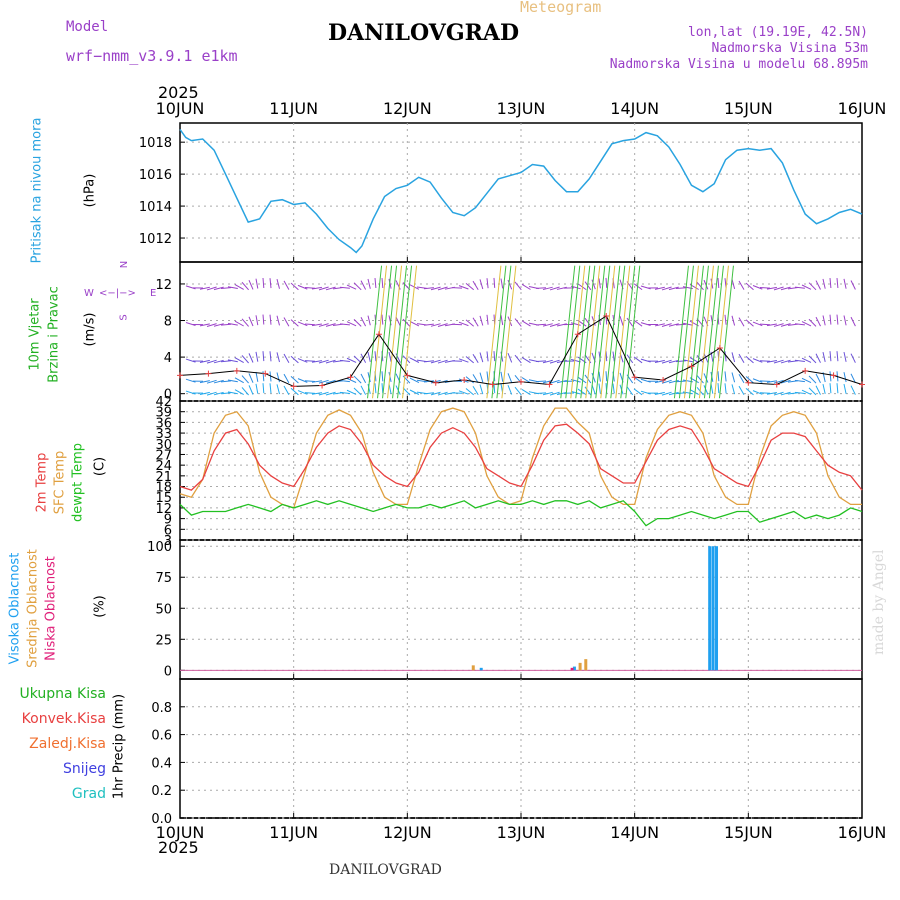 The image size is (900, 900). What do you see at coordinates (155, 207) in the screenshot?
I see `pressure-tick-label: 1014` at bounding box center [155, 207].